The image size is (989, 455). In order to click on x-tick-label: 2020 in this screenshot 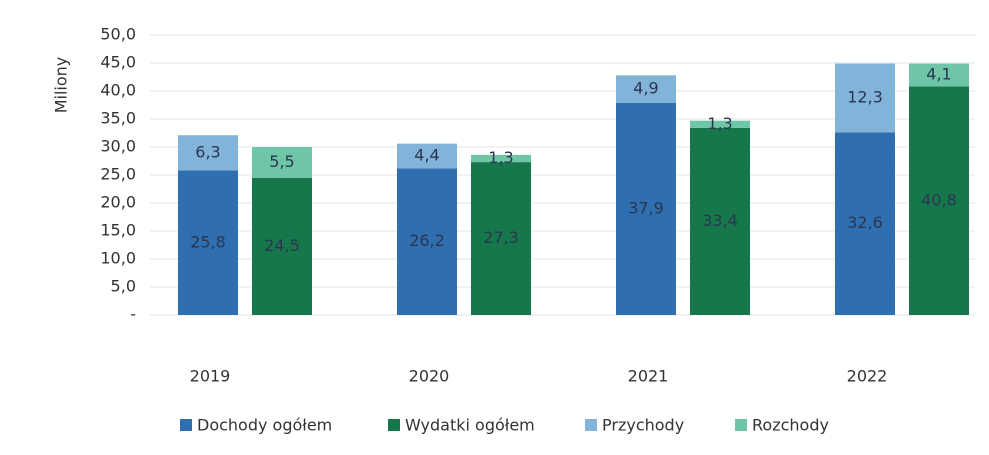, I will do `click(429, 376)`.